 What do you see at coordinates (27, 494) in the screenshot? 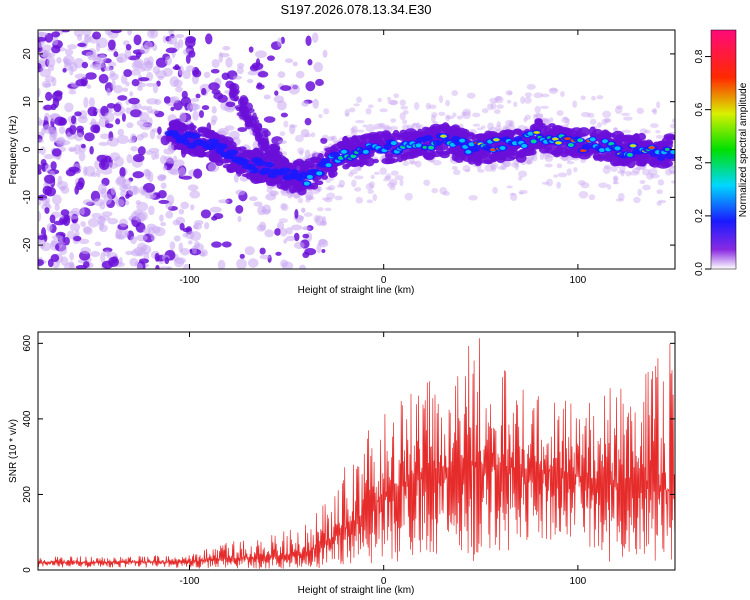
I see `snr-ytick-label: 200` at bounding box center [27, 494].